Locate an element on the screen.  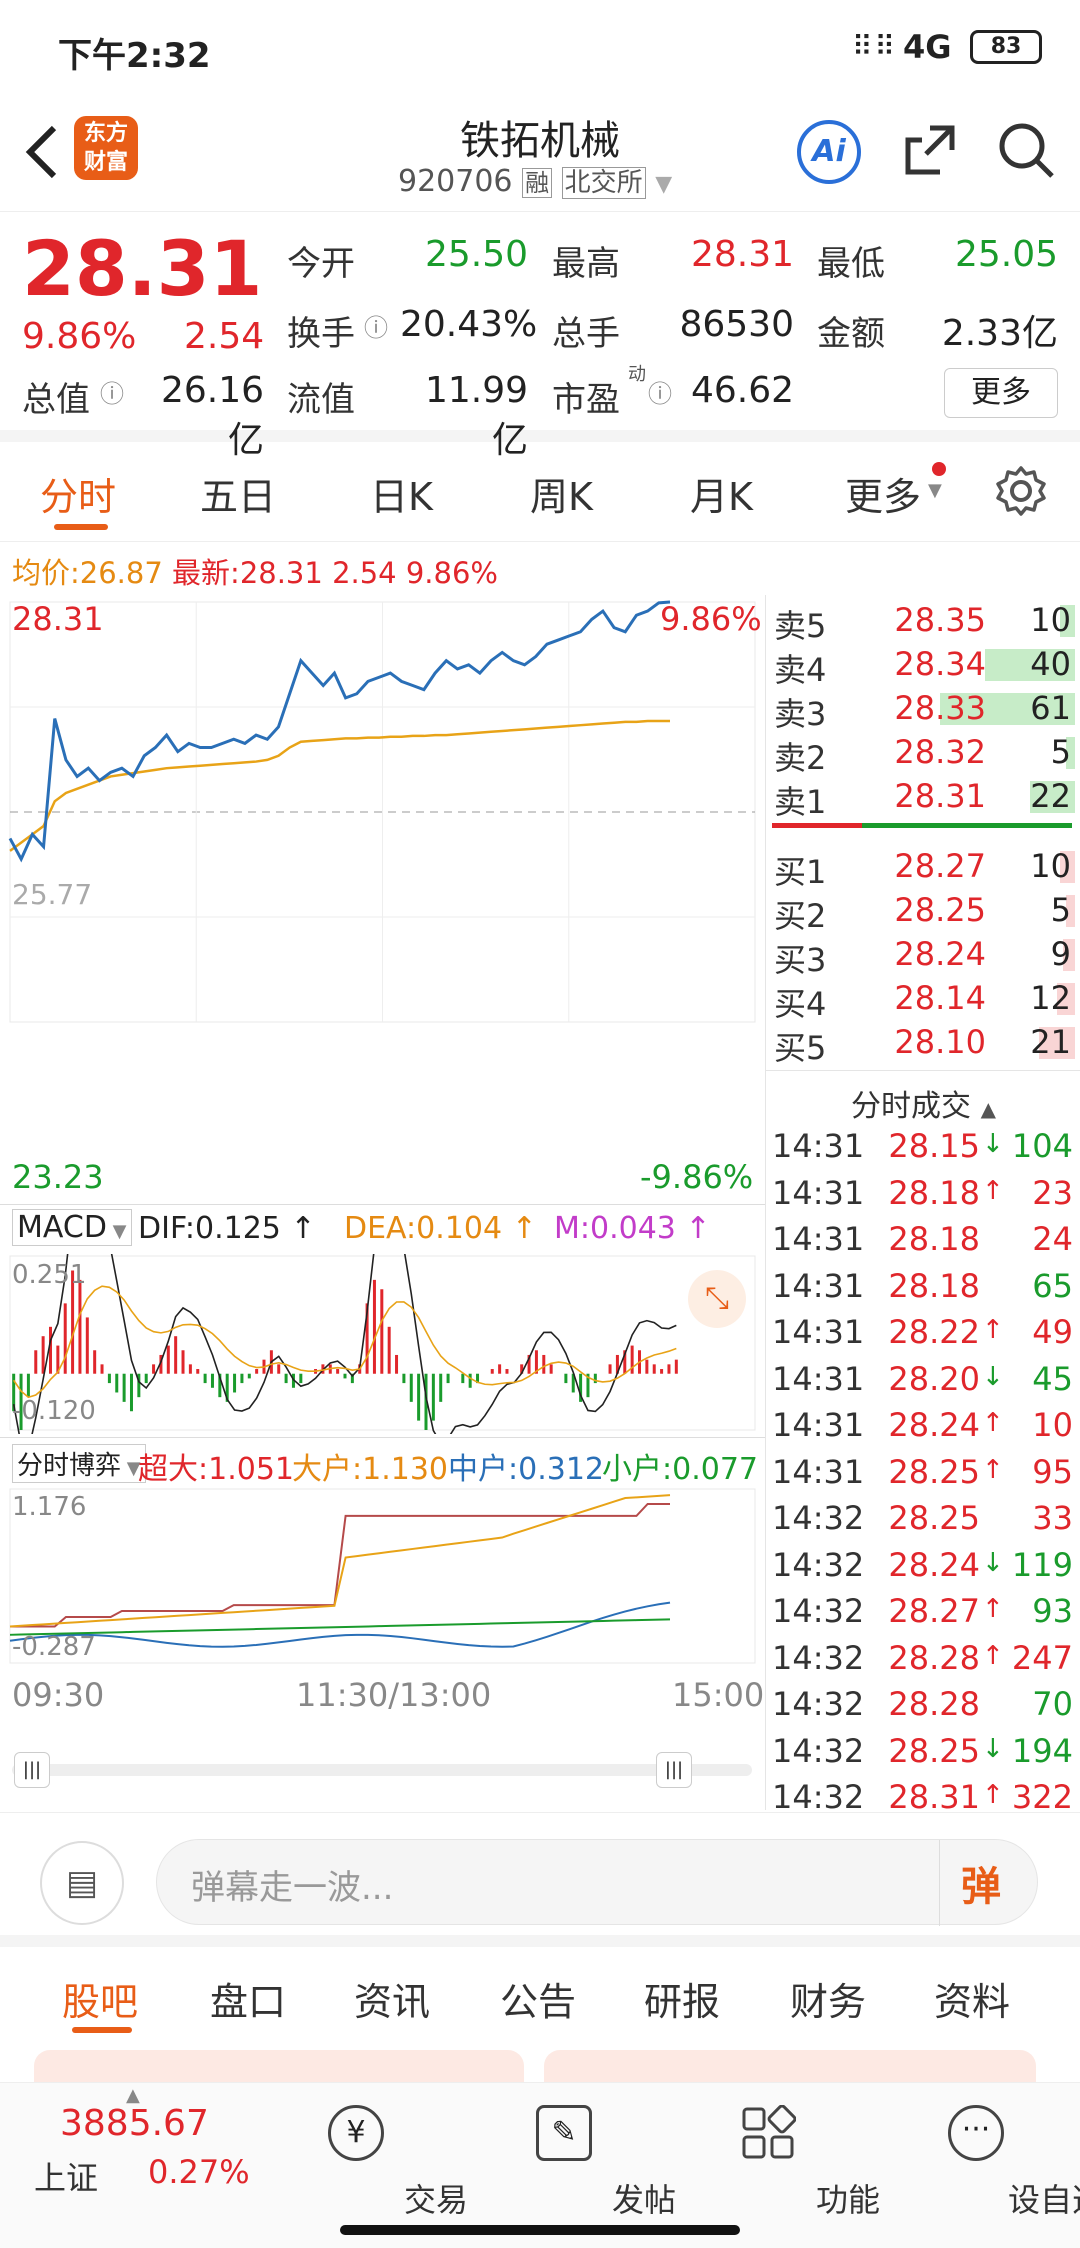
dea-value: 0.104 is located at coordinates (459, 1228).